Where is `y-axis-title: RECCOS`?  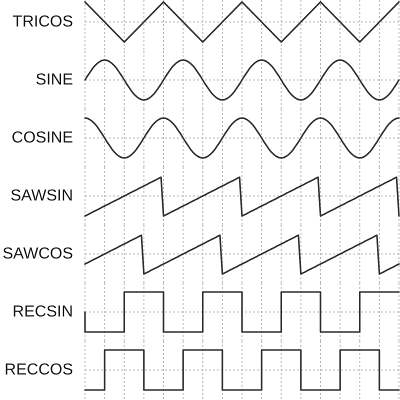 y-axis-title: RECCOS is located at coordinates (38, 370).